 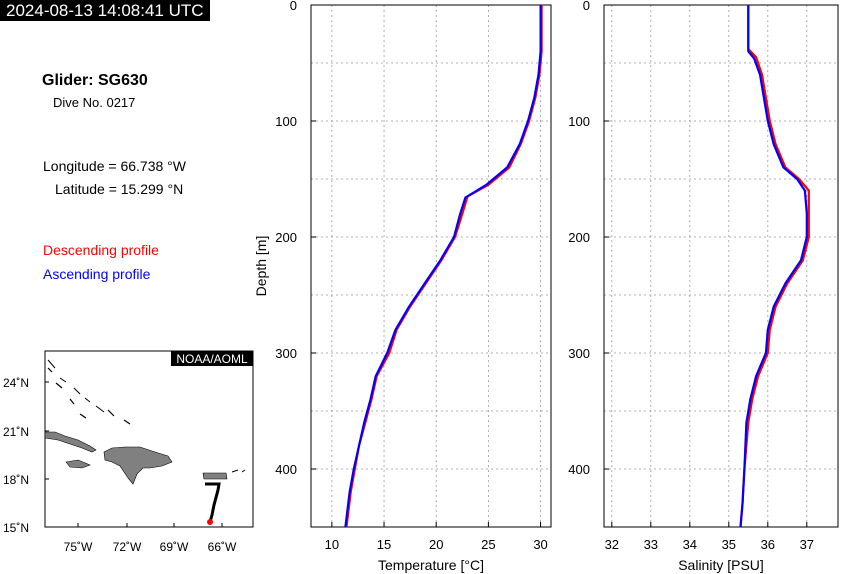 I want to click on jamaica-landmass, so click(x=78, y=464).